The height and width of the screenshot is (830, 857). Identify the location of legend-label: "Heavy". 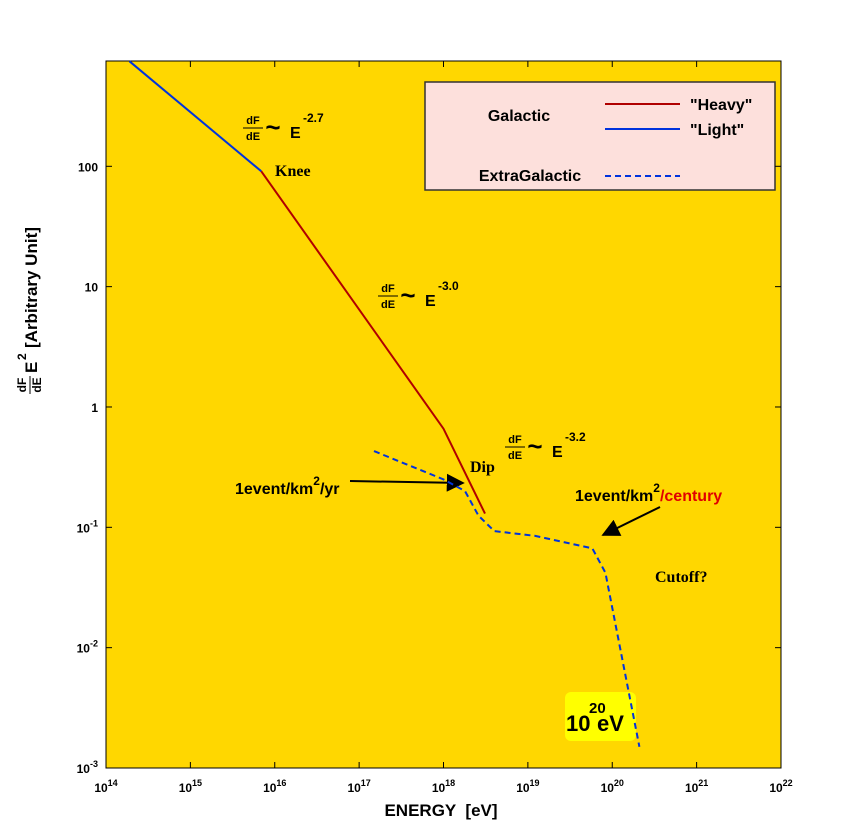
(721, 105).